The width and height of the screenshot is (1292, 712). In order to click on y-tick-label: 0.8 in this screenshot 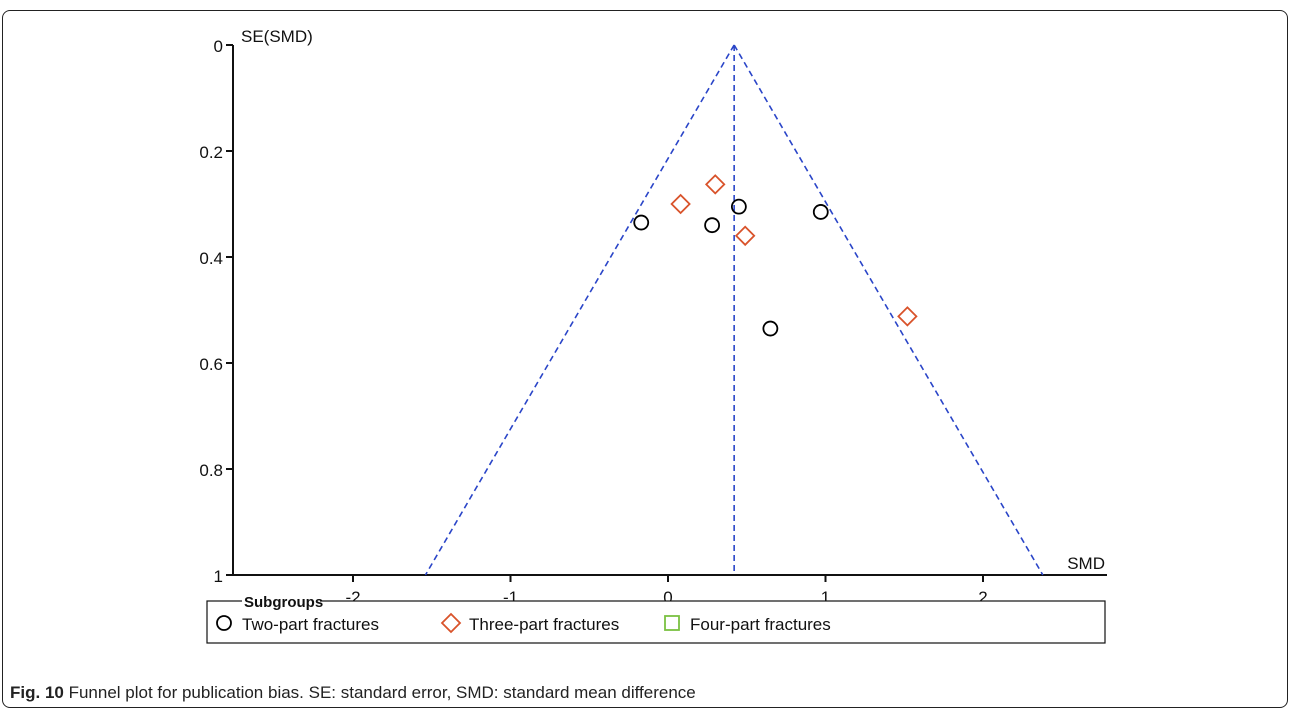, I will do `click(211, 470)`.